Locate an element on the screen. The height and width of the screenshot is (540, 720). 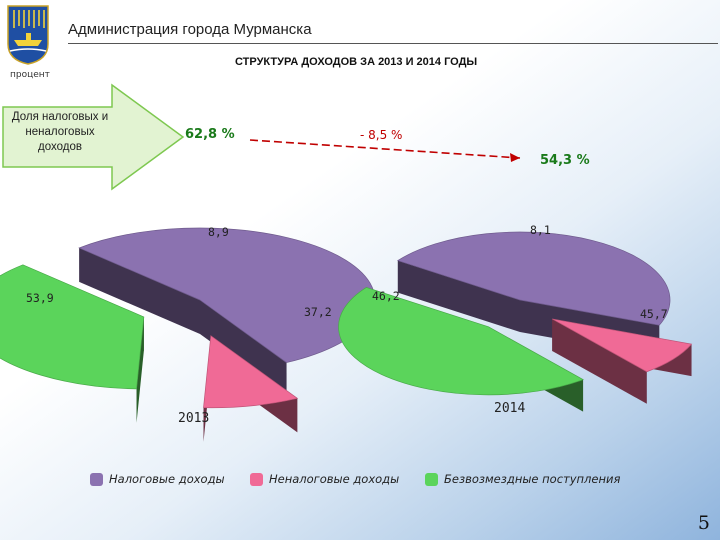
pie-0-label-nontax: 8,9 is located at coordinates (218, 232).